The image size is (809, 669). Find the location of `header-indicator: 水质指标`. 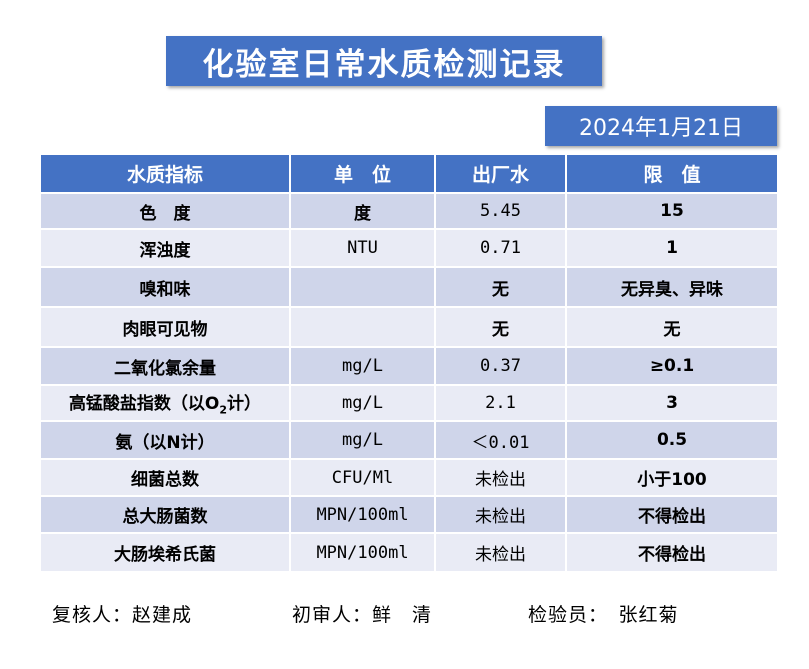

header-indicator: 水质指标 is located at coordinates (165, 173).